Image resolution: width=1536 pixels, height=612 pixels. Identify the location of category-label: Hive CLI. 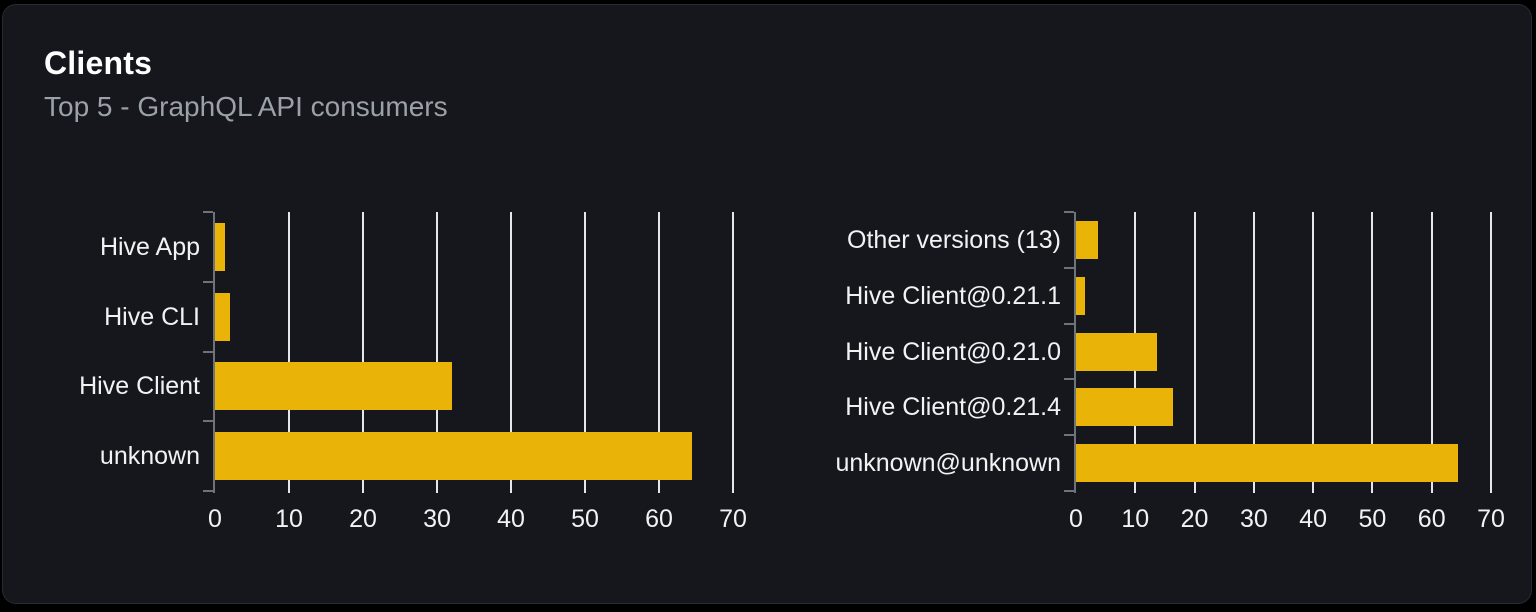
(152, 316).